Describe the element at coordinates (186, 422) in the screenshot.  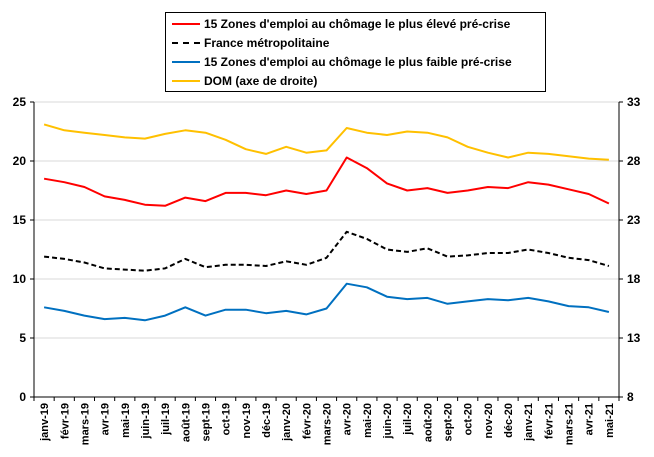
I see `x-tick-label-7: août-19` at that location.